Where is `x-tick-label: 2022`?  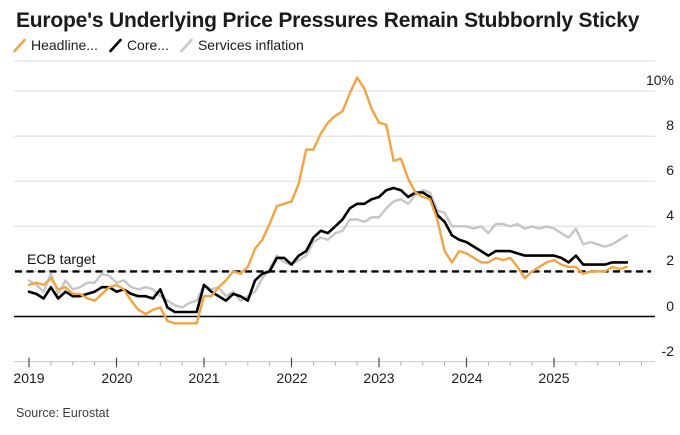
x-tick-label: 2022 is located at coordinates (292, 378).